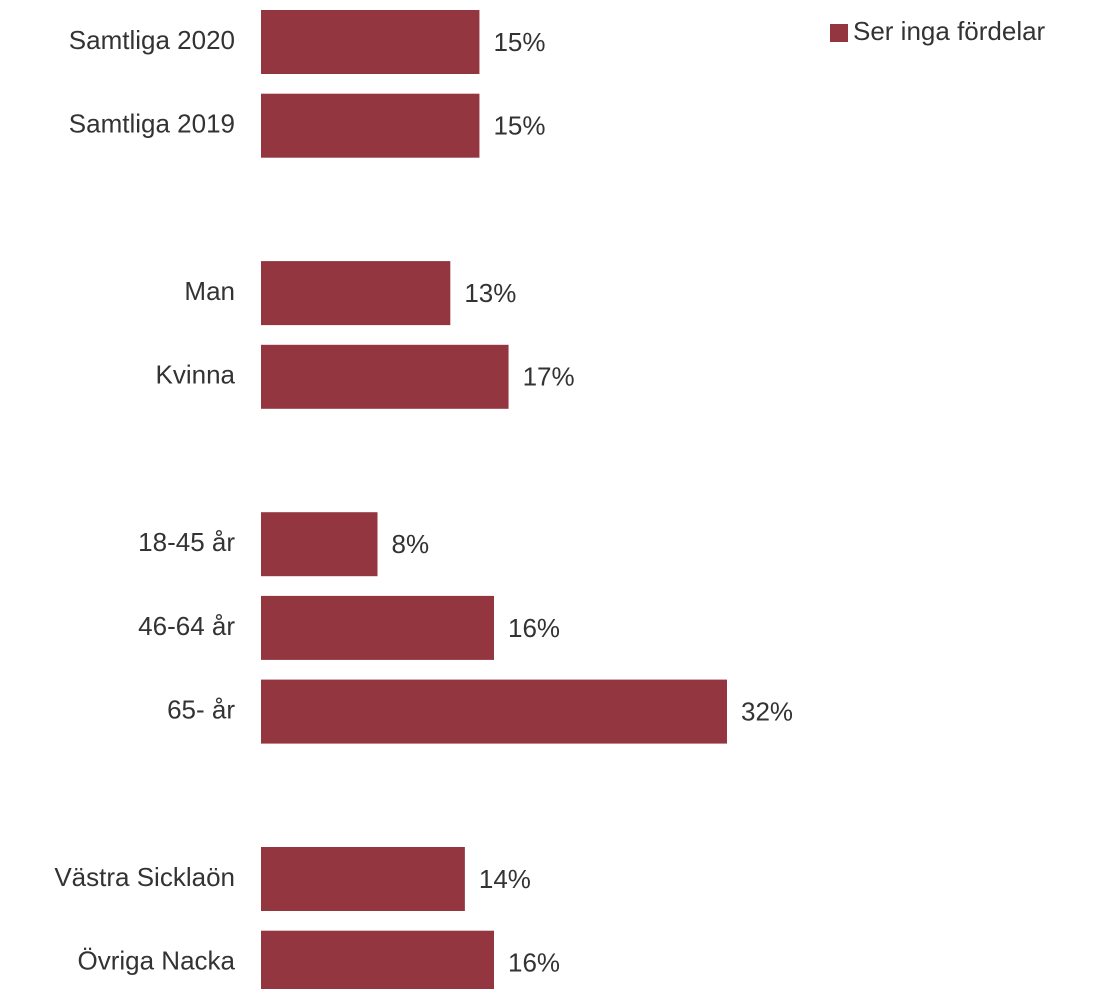 Image resolution: width=1094 pixels, height=989 pixels. I want to click on data-label: 17%, so click(549, 377).